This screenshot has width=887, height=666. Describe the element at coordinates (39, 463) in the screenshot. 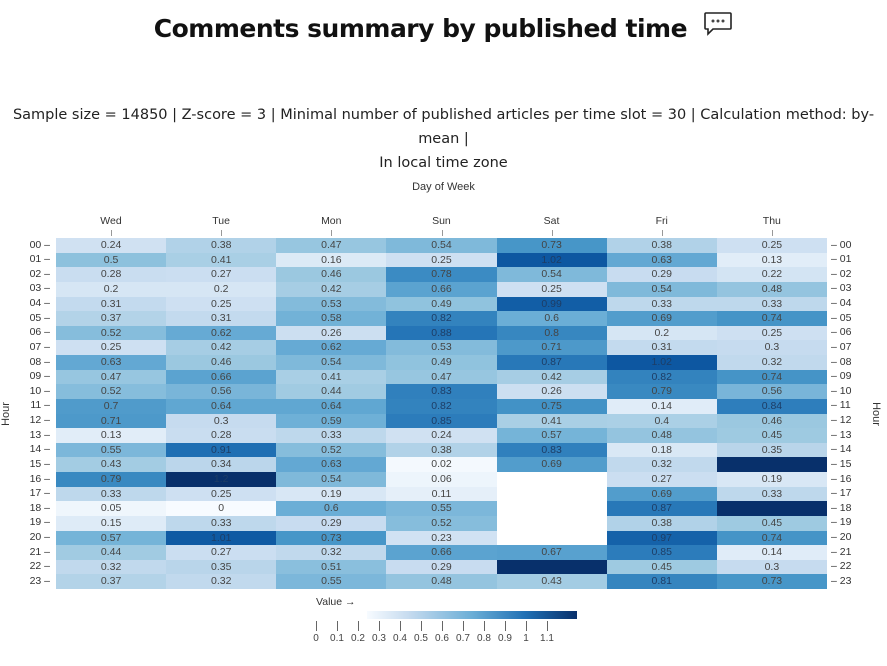

I see `y-axis-label-left: 15 –` at that location.